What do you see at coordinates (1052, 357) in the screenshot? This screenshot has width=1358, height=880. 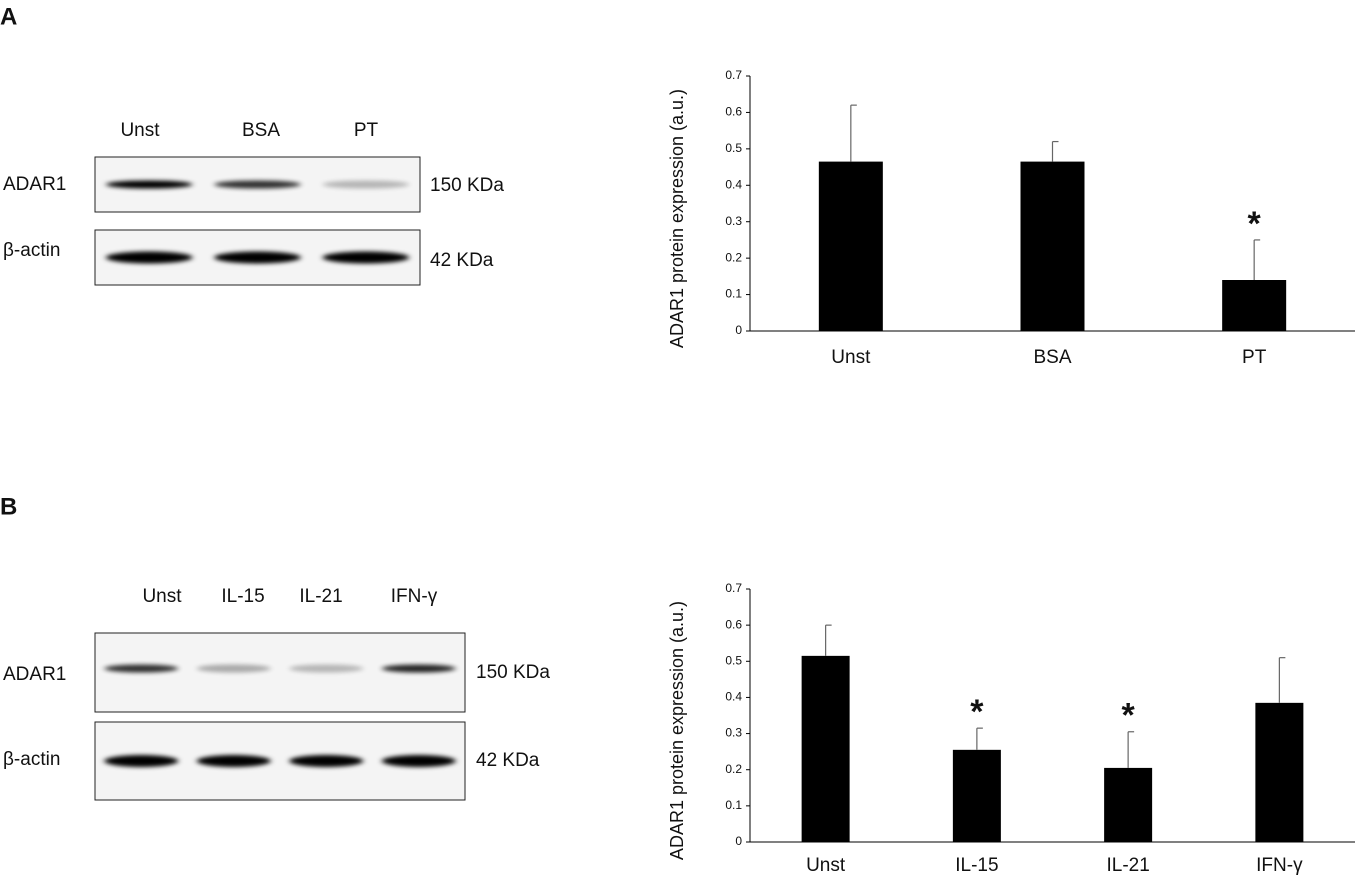 I see `x-tick-label: BSA` at bounding box center [1052, 357].